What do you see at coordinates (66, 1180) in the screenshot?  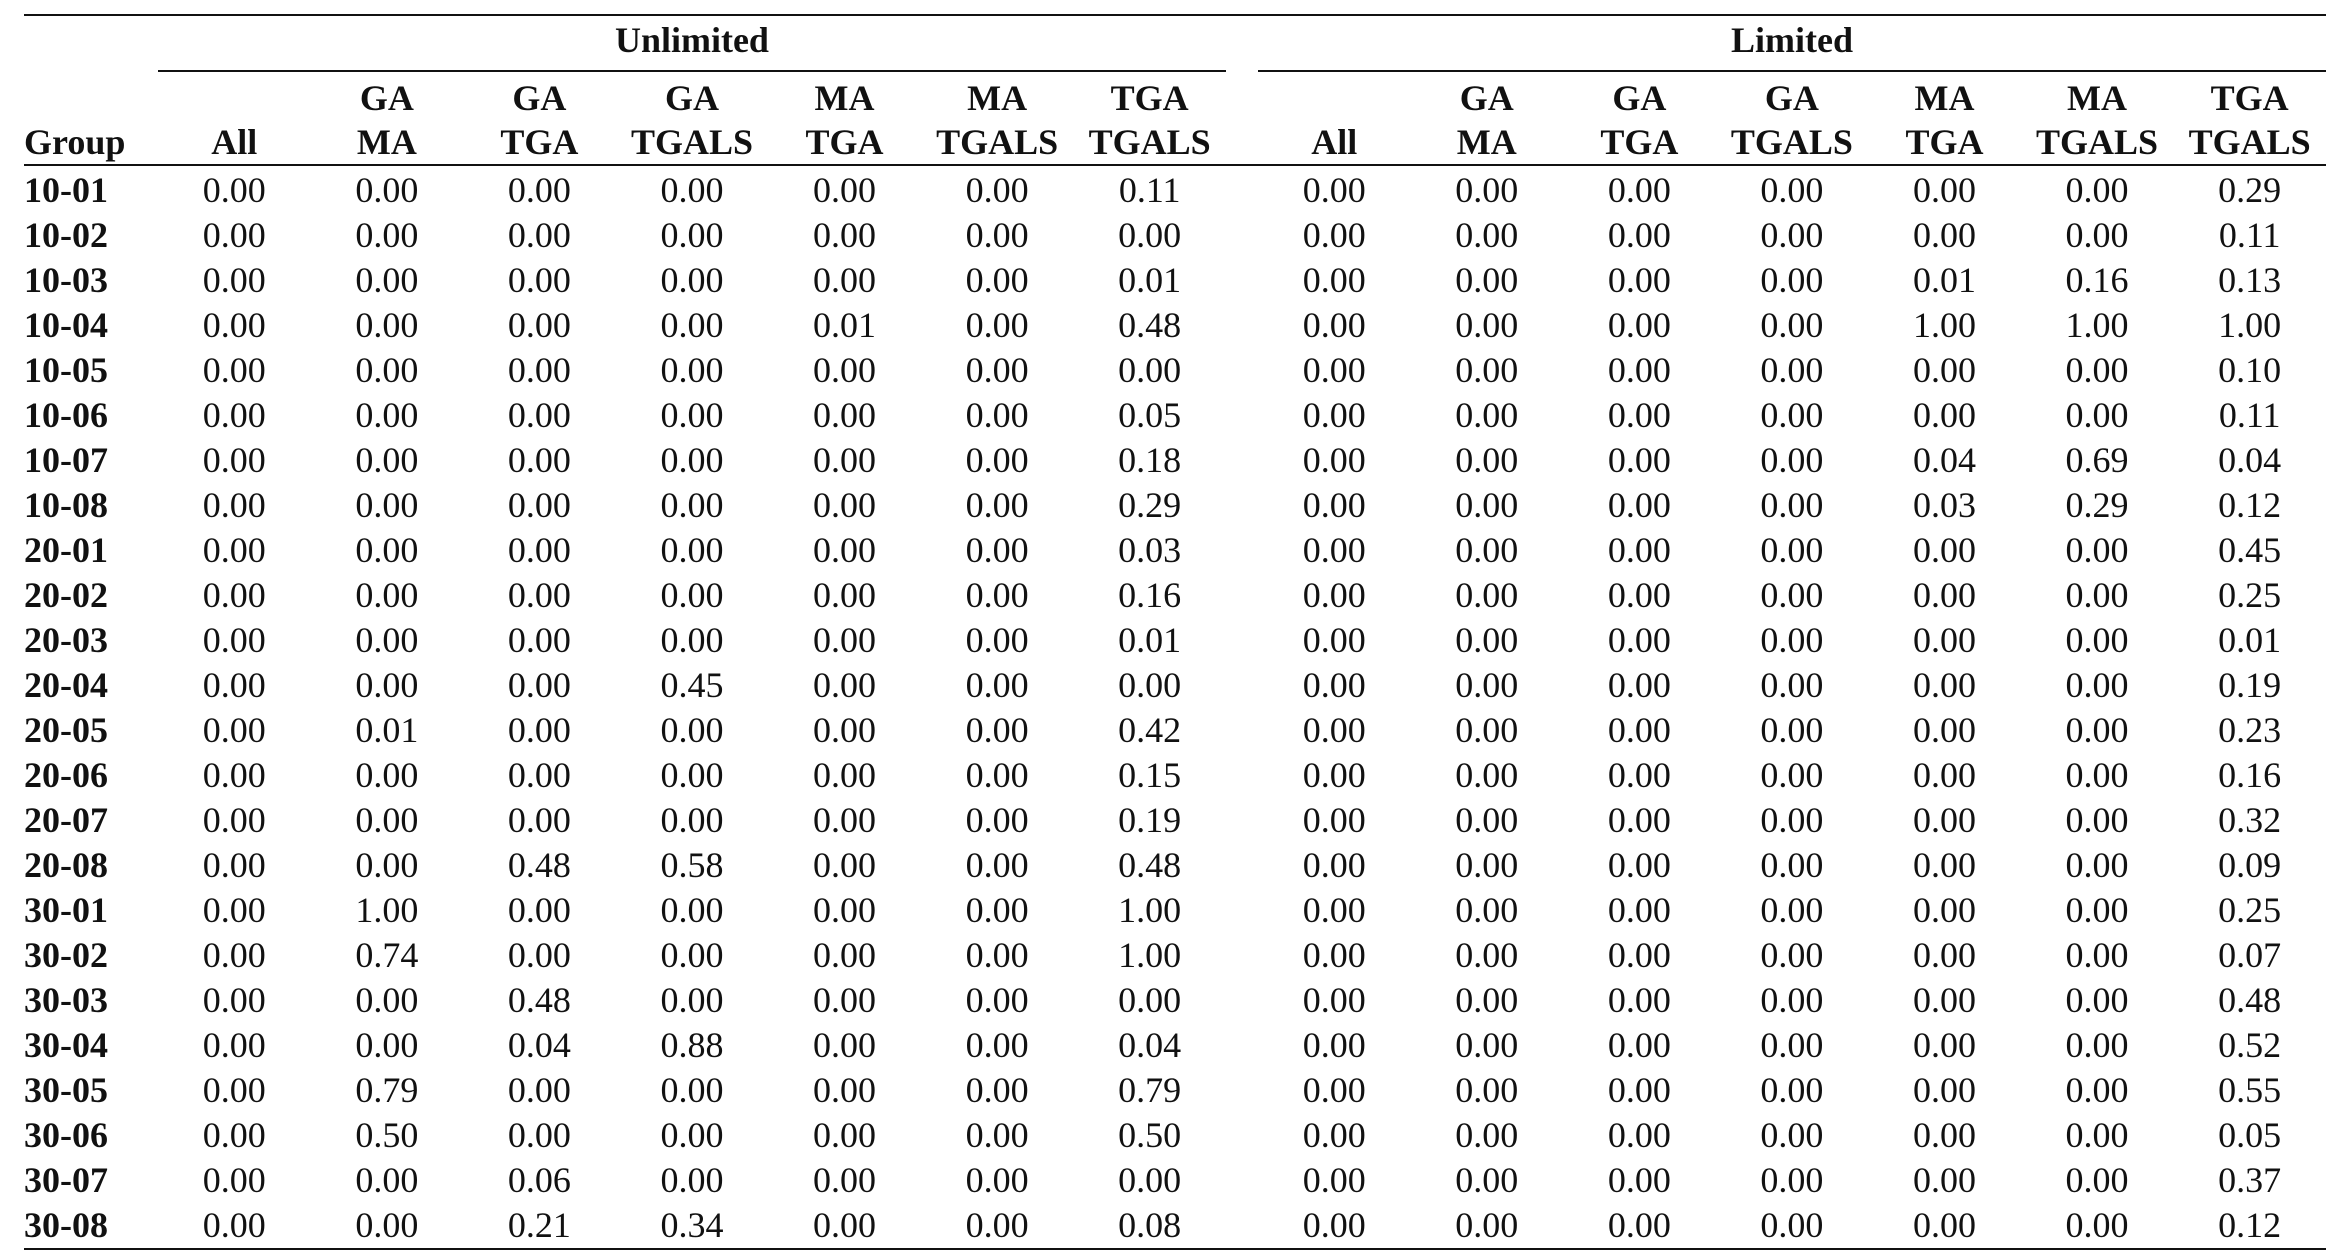 I see `row-group-label: 30-07` at bounding box center [66, 1180].